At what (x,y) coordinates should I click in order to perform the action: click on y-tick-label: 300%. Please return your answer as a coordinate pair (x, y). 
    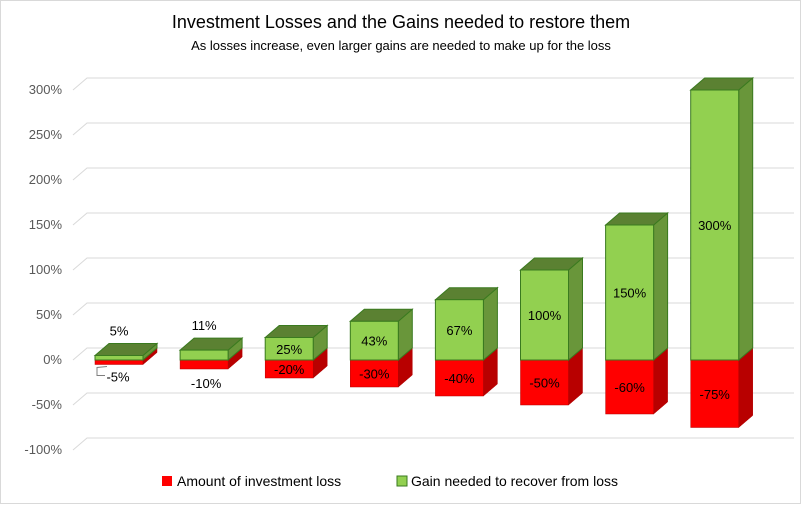
    Looking at the image, I should click on (46, 89).